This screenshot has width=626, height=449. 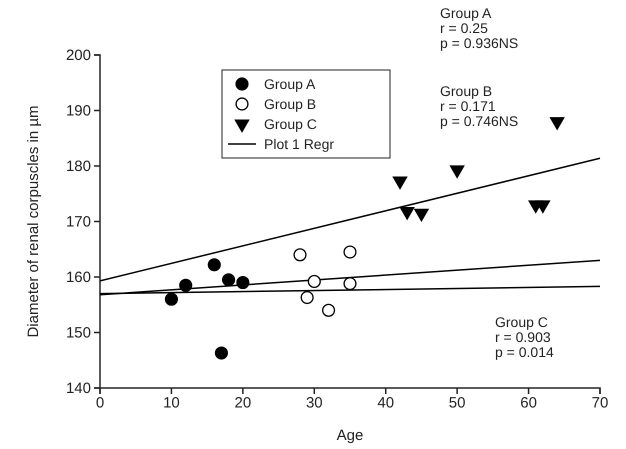 I want to click on y-tick-label: 160, so click(x=78, y=277).